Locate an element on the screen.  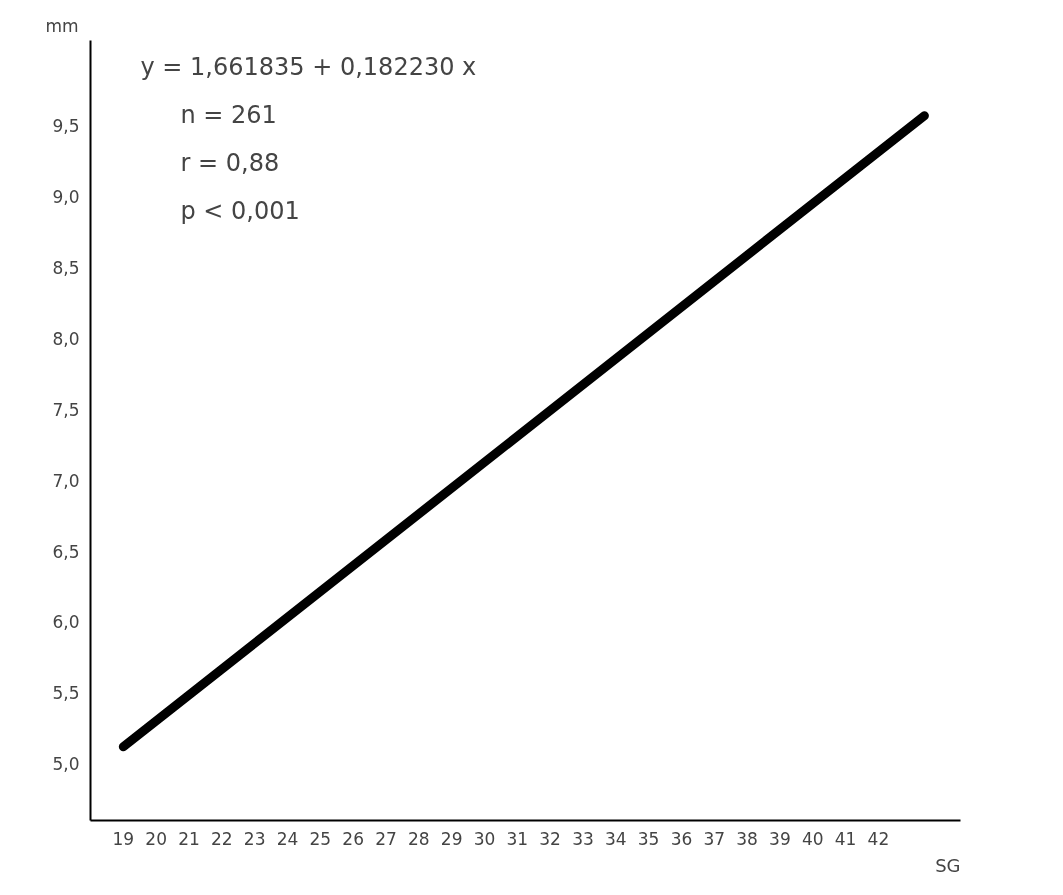
y-tick-label: 6,0 is located at coordinates (66, 622).